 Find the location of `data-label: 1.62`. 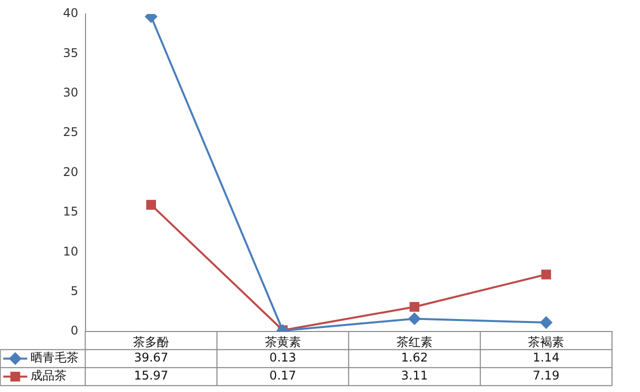

data-label: 1.62 is located at coordinates (414, 357).